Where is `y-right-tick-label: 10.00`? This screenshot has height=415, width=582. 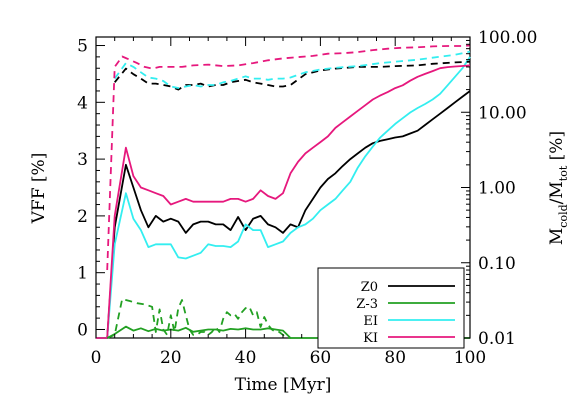
y-right-tick-label: 10.00 is located at coordinates (502, 113).